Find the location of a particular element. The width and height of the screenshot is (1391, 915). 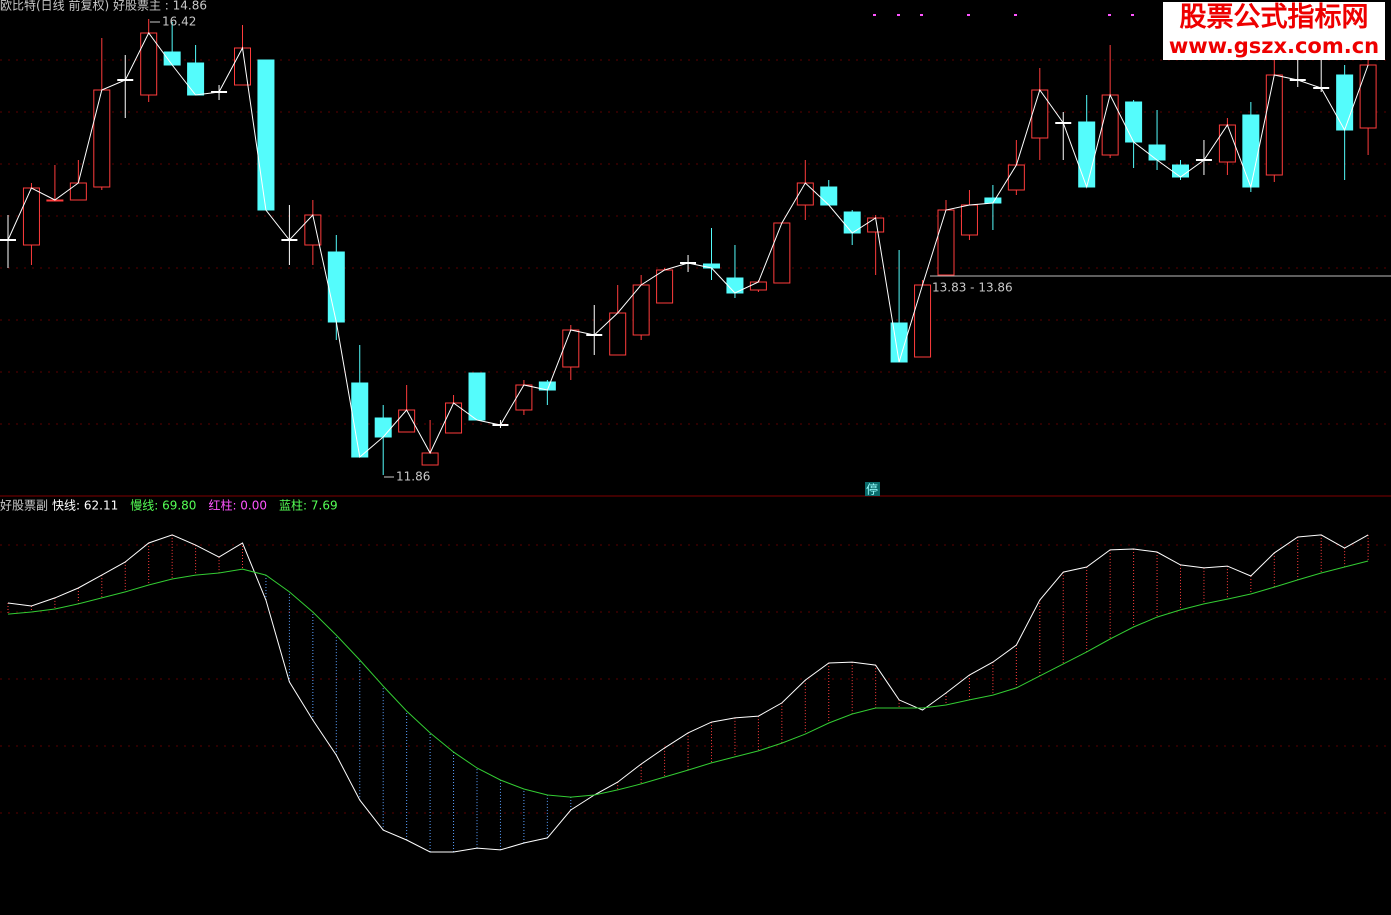

legend-entry: 快线: 62.11 is located at coordinates (85, 506).